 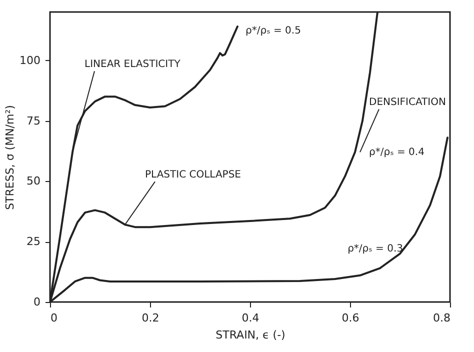 I want to click on x-tick-label: 0.2, so click(x=151, y=318).